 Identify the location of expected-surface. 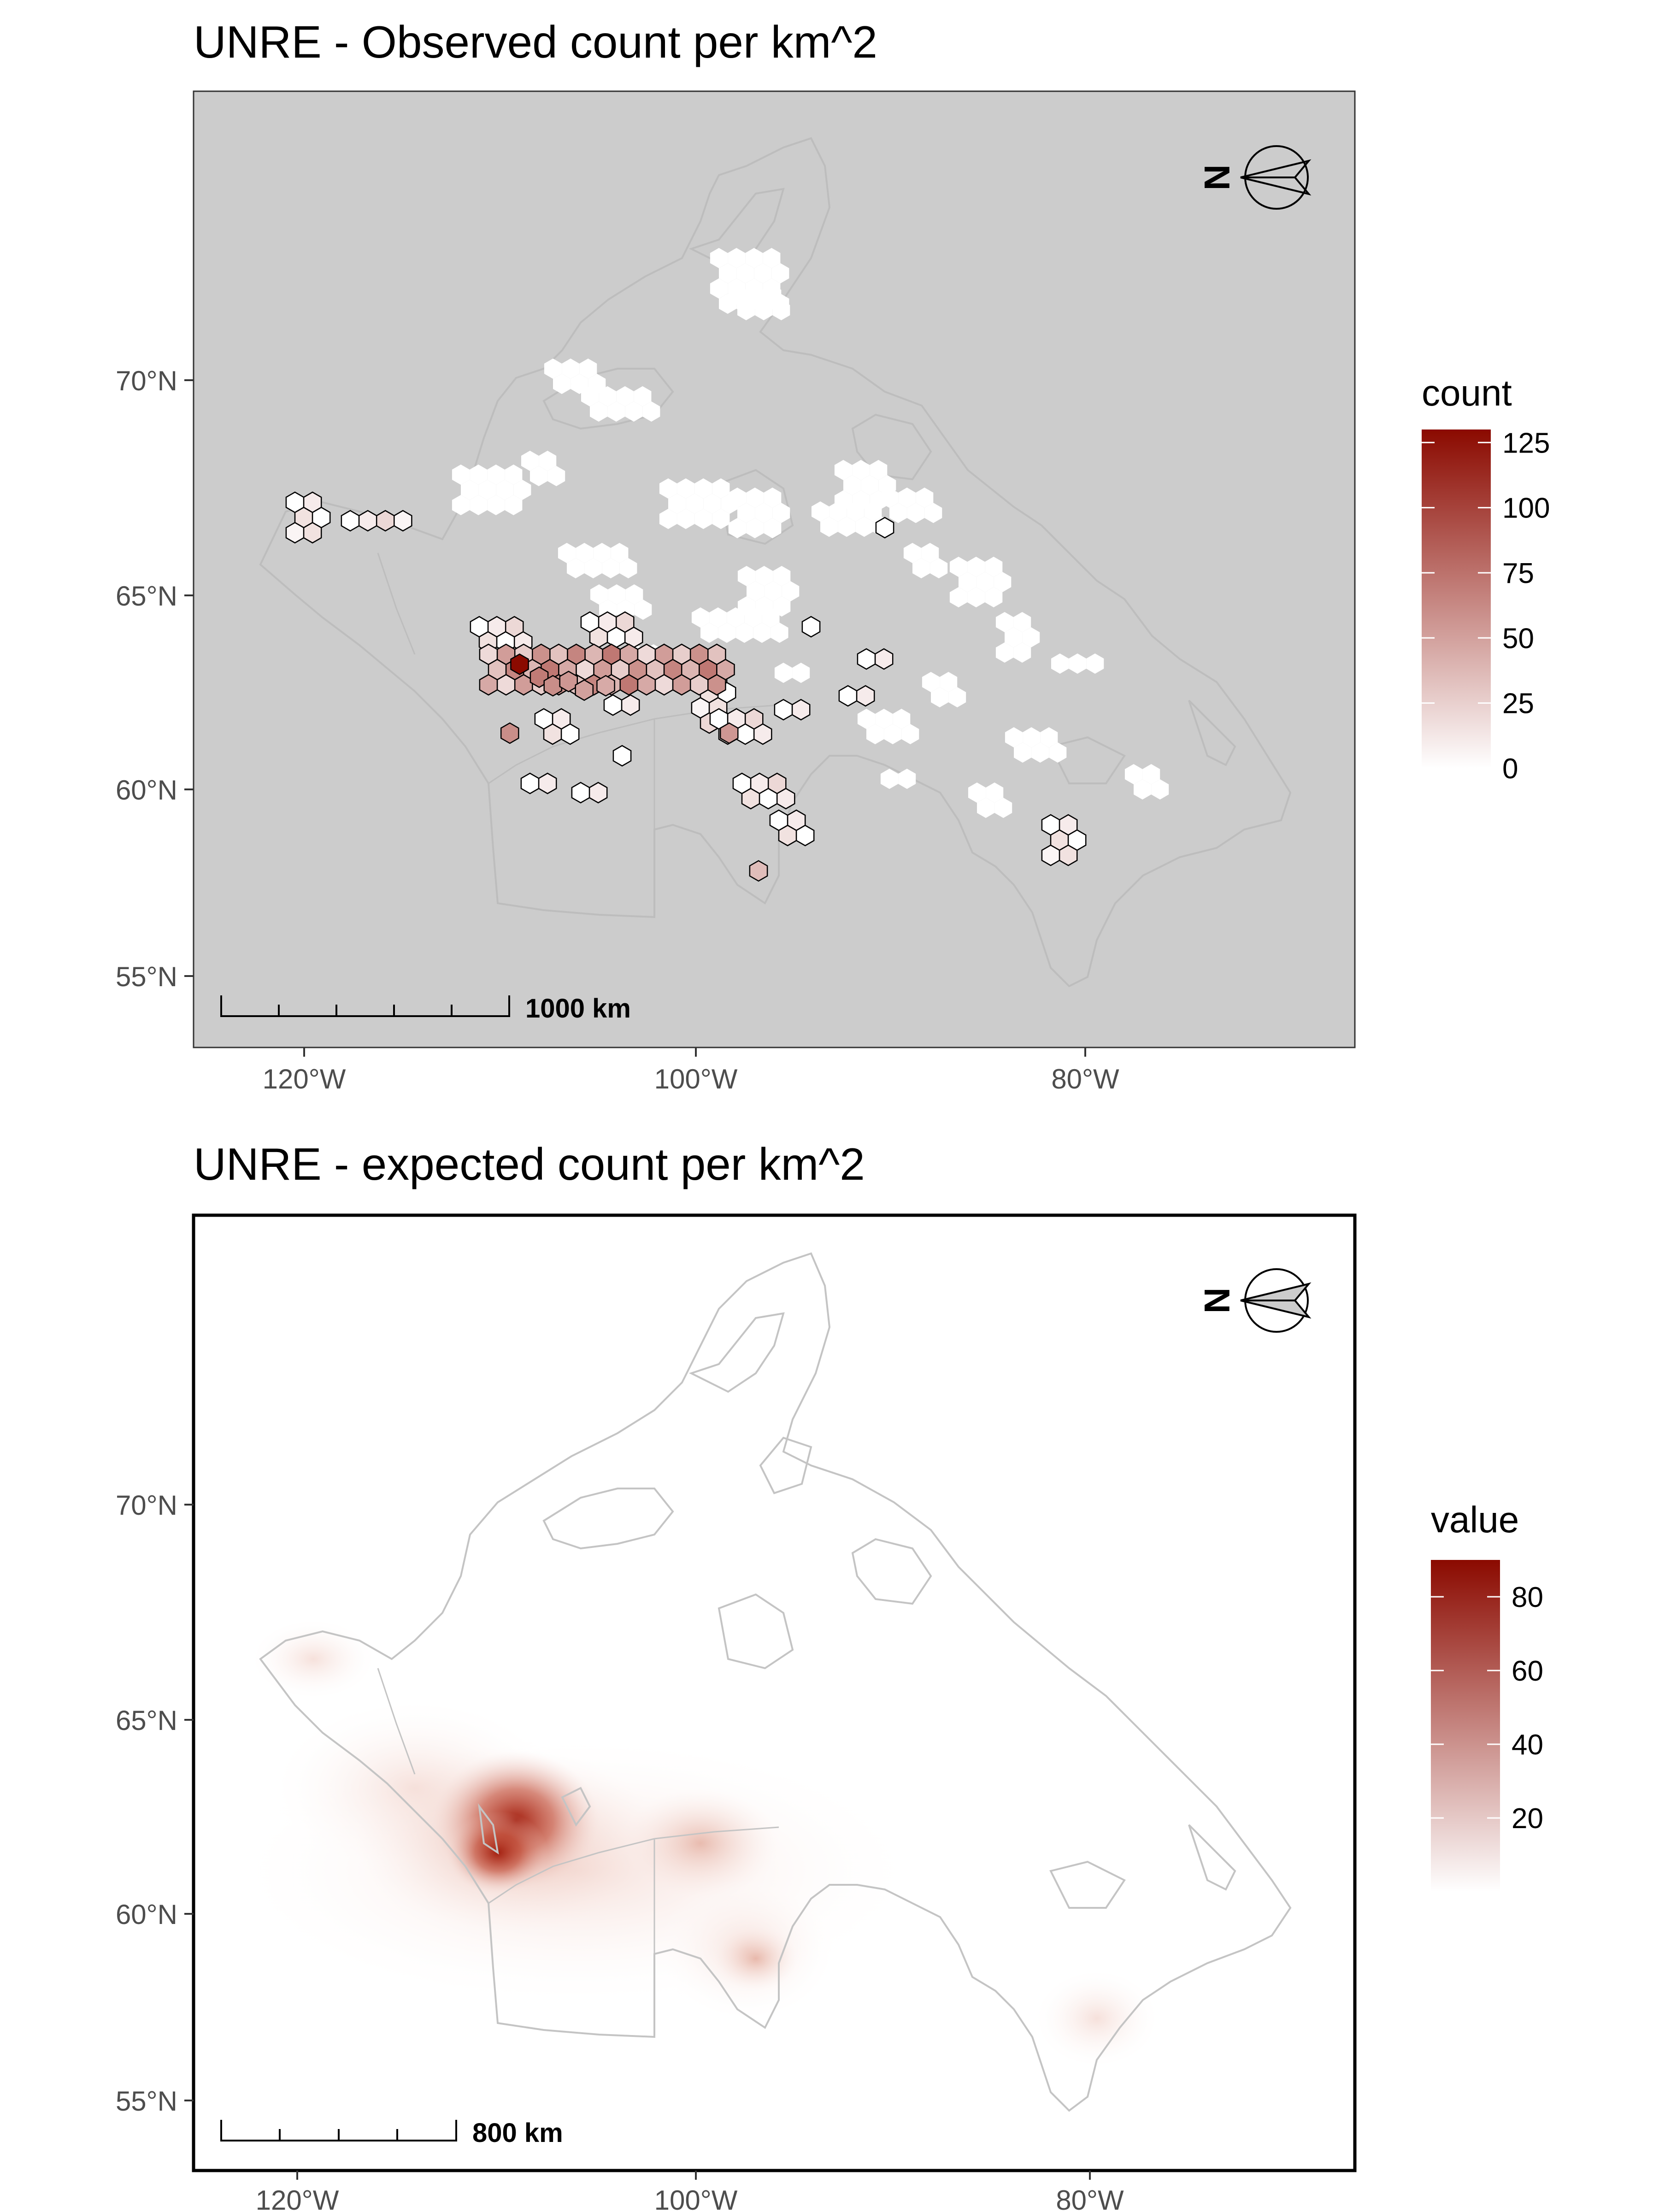
(693, 1843).